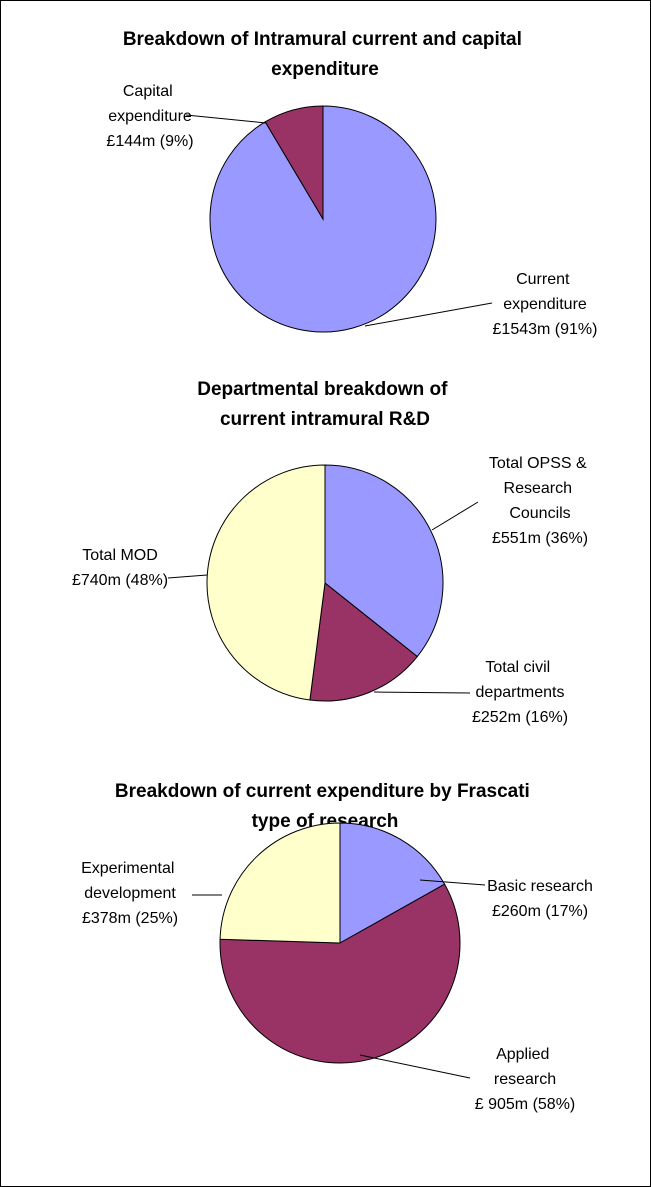 The width and height of the screenshot is (651, 1187). I want to click on slice-value-label: £1543m (91%), so click(545, 329).